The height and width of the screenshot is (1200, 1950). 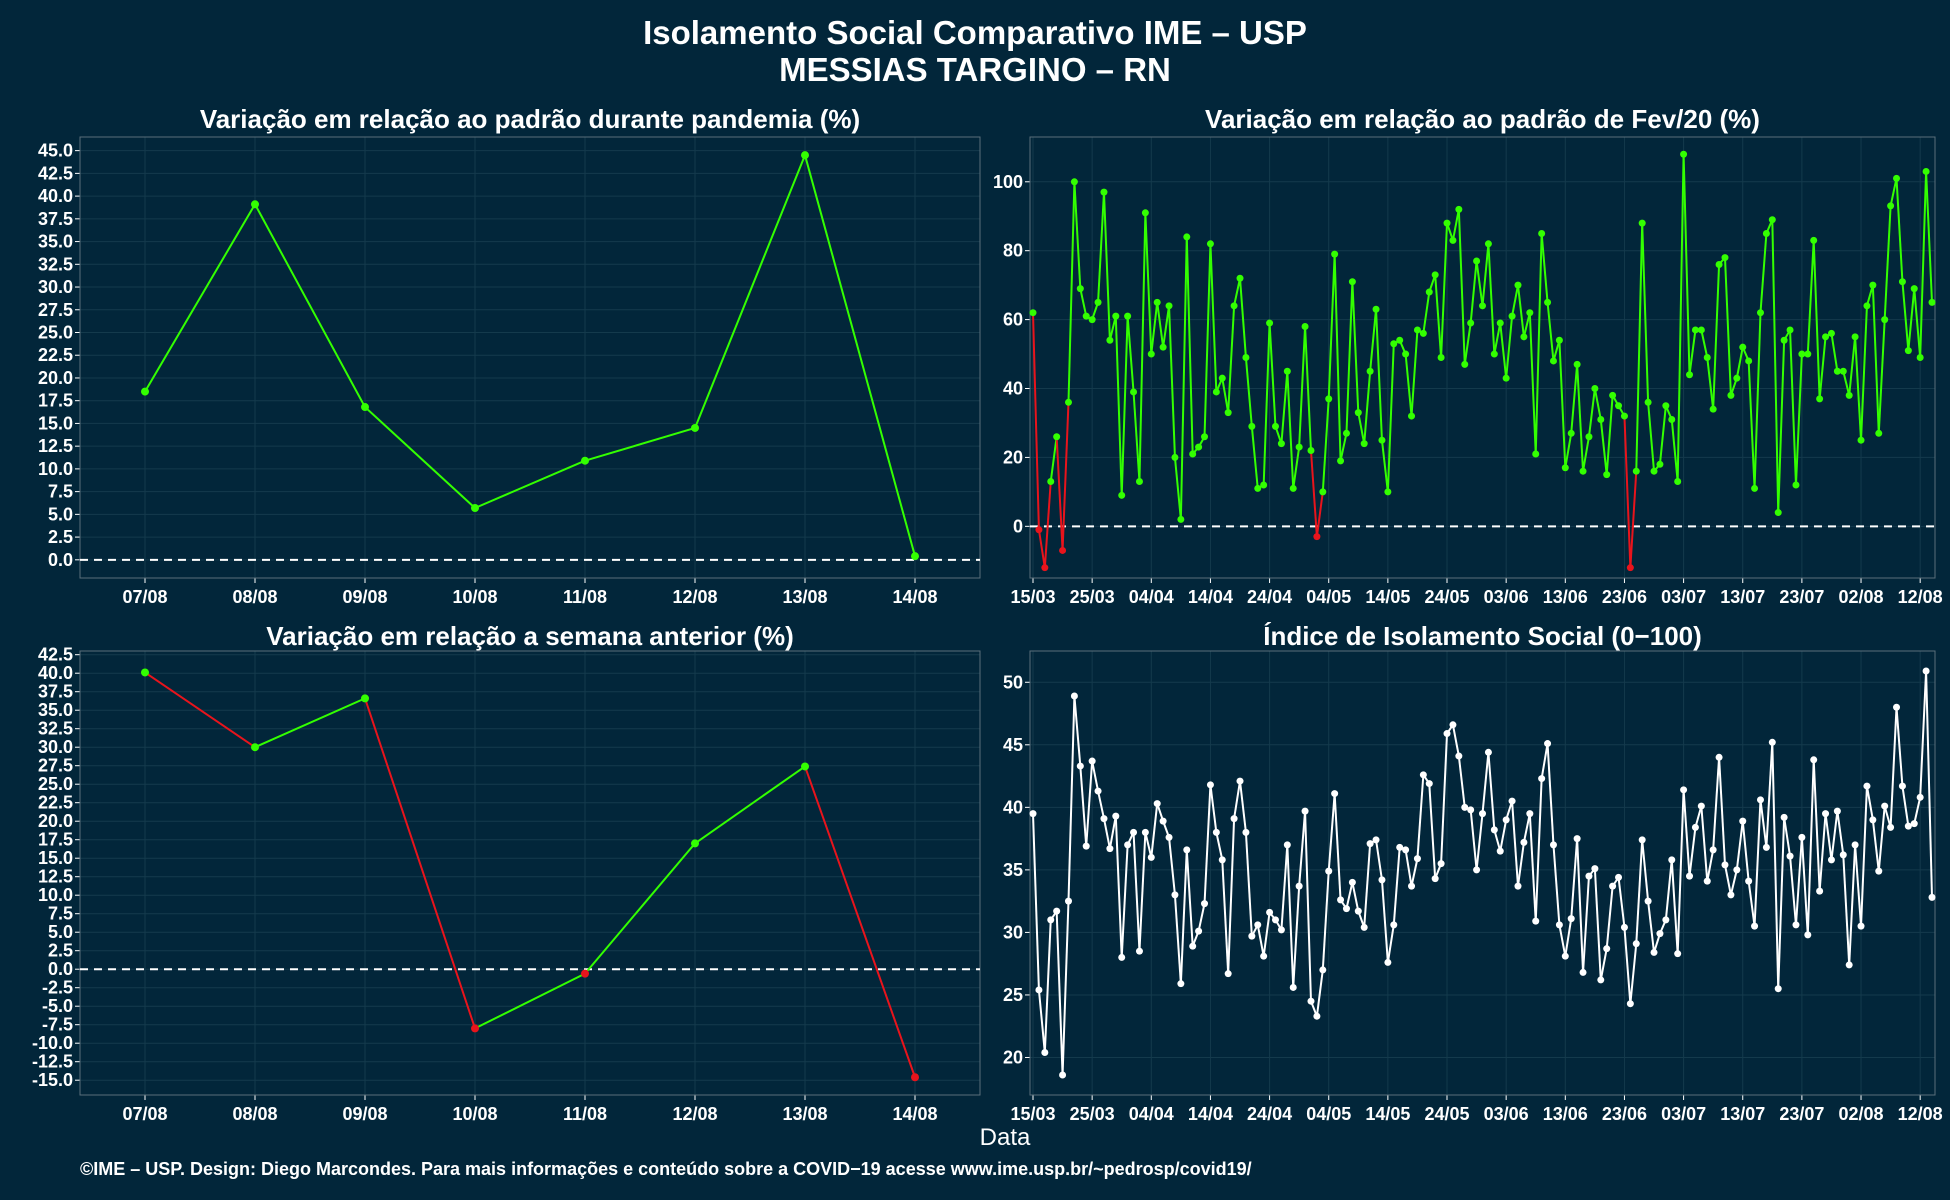 I want to click on y-tick-label: 0.0, so click(x=60, y=969).